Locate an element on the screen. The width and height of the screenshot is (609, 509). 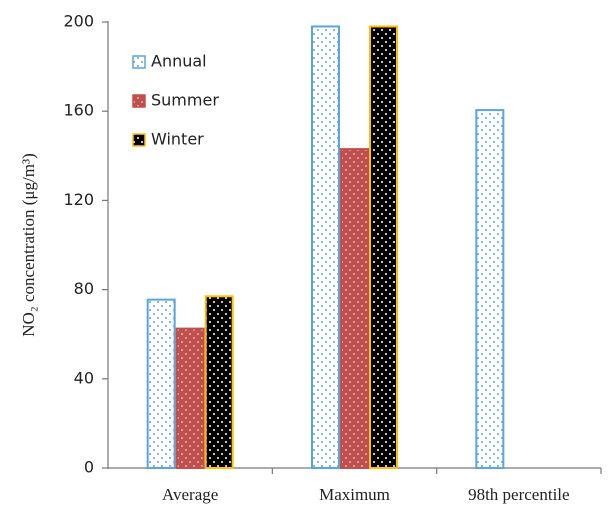
x-tick-label: Maximum is located at coordinates (354, 494).